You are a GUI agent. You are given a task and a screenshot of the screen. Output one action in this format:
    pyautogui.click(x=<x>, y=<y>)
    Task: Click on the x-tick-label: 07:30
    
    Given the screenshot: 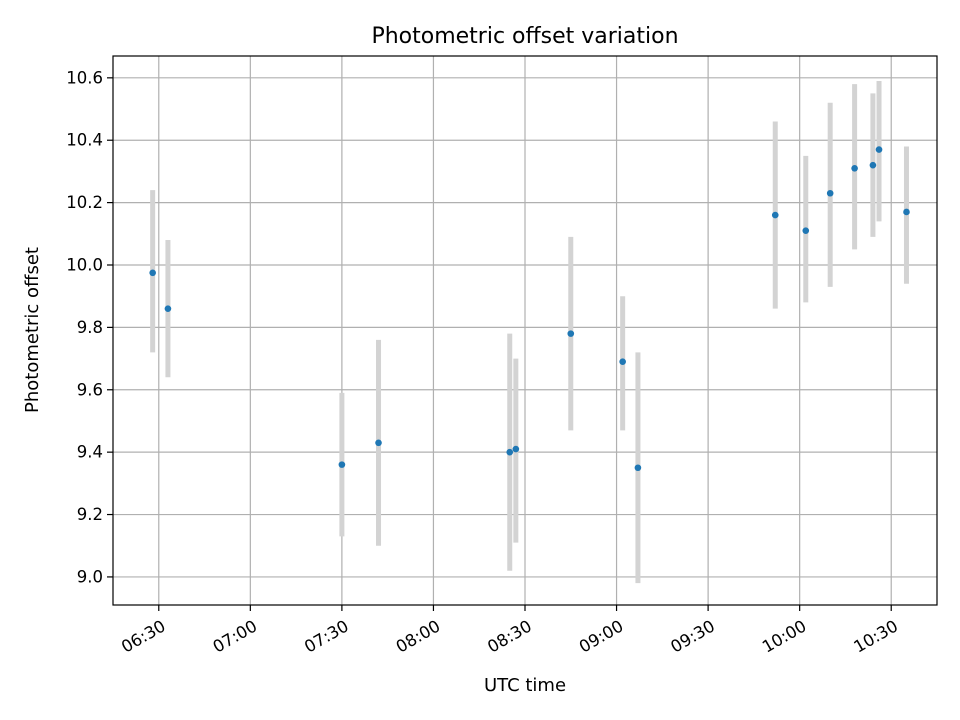 What is the action you would take?
    pyautogui.click(x=326, y=636)
    